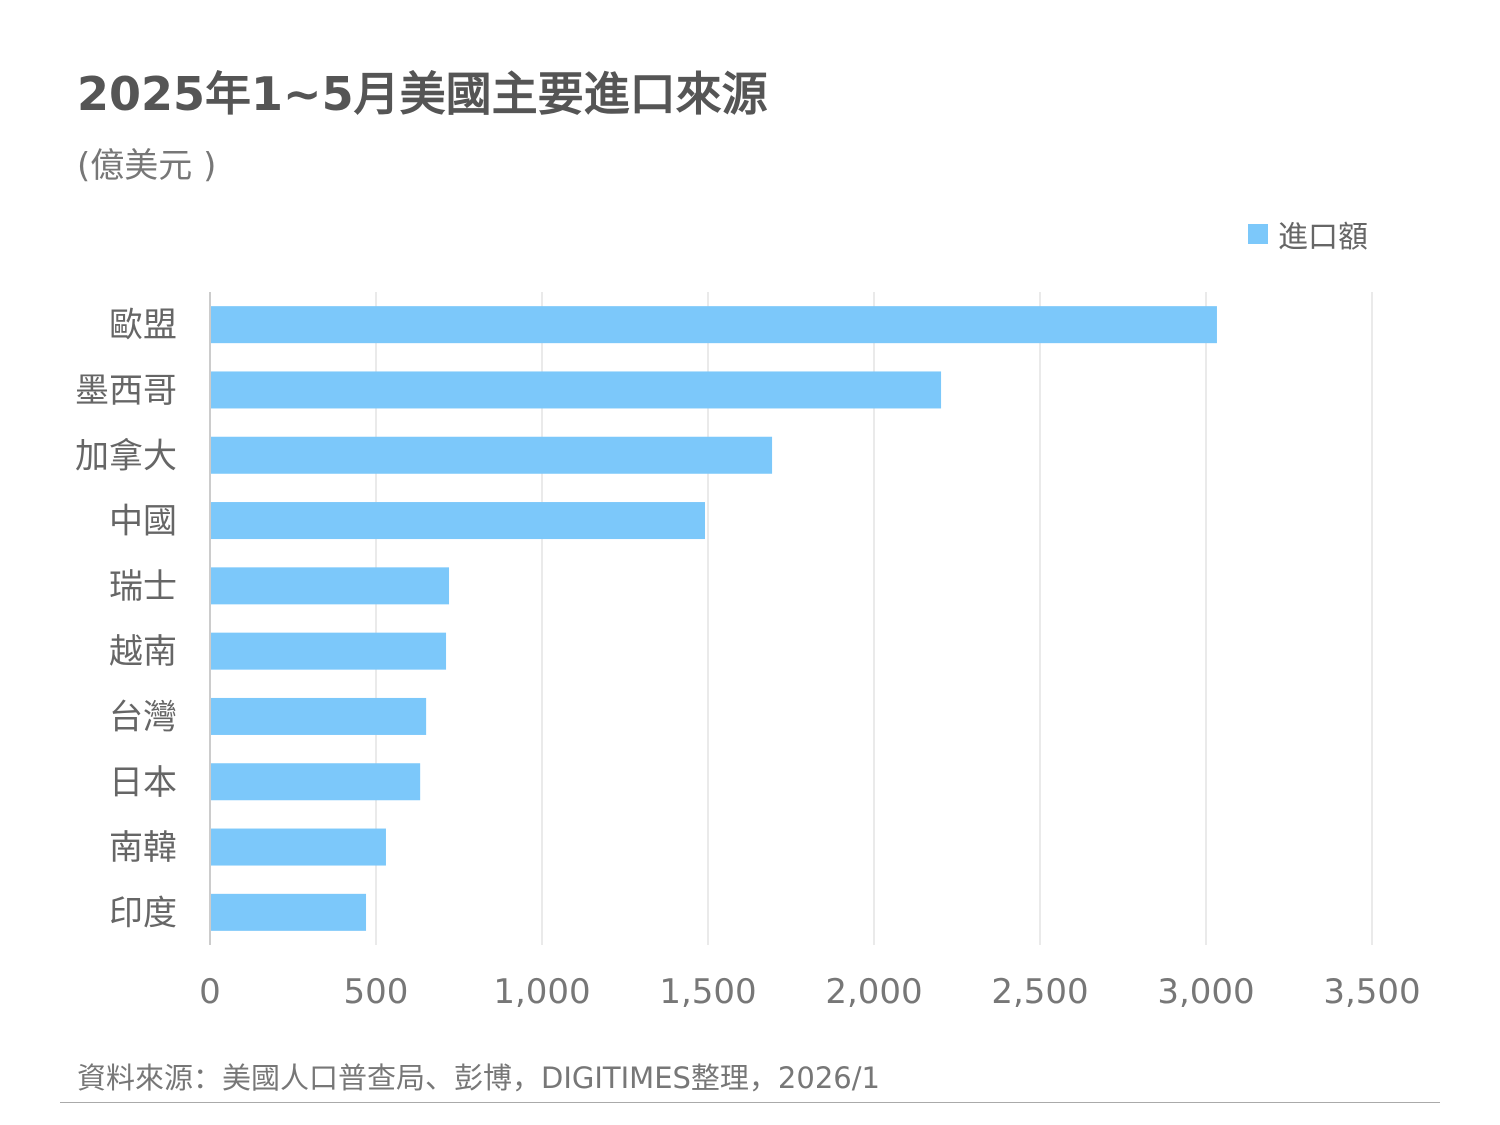  What do you see at coordinates (541, 992) in the screenshot?
I see `x-tick-label: 1,000` at bounding box center [541, 992].